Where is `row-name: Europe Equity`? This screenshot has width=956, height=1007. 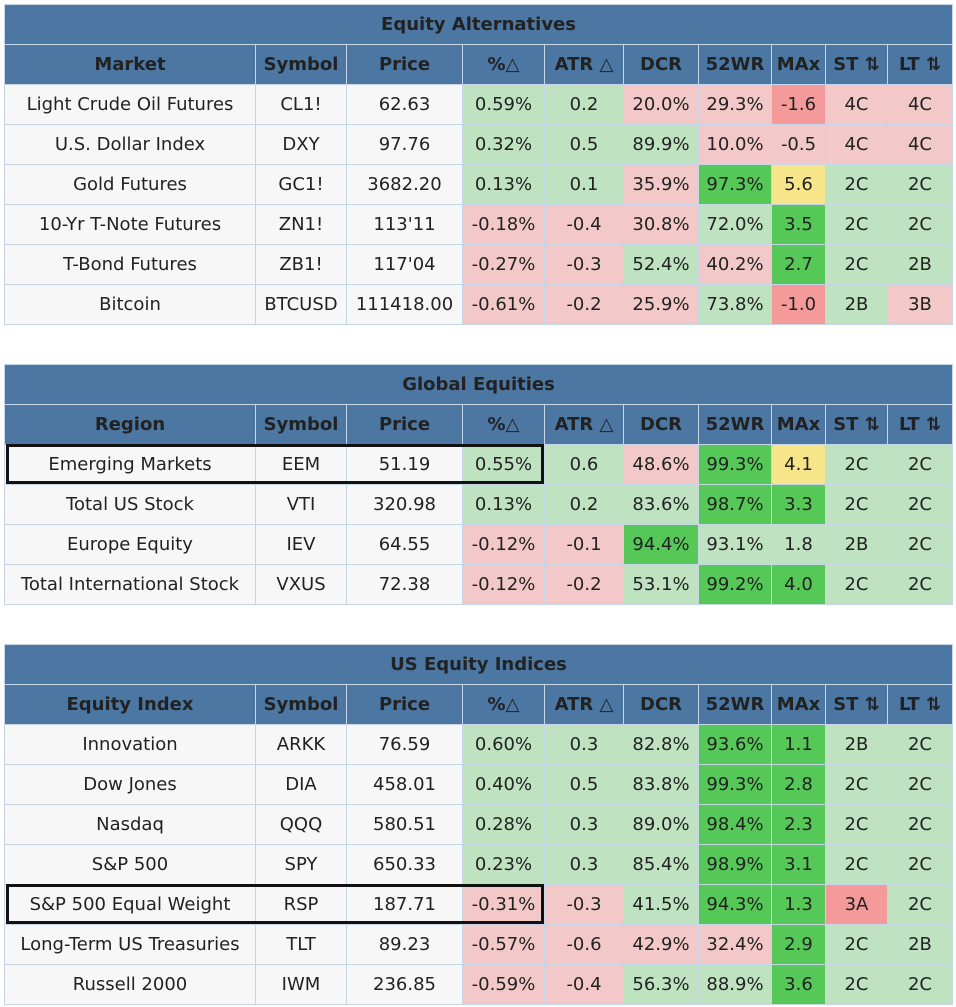 row-name: Europe Equity is located at coordinates (130, 544).